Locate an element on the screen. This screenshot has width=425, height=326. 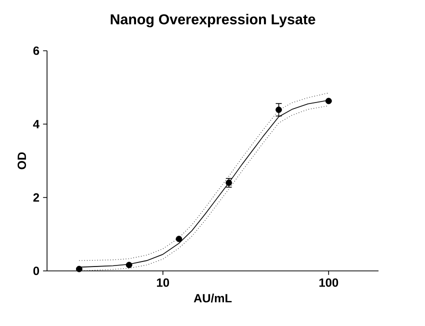
x-tick-label: 100 is located at coordinates (328, 282).